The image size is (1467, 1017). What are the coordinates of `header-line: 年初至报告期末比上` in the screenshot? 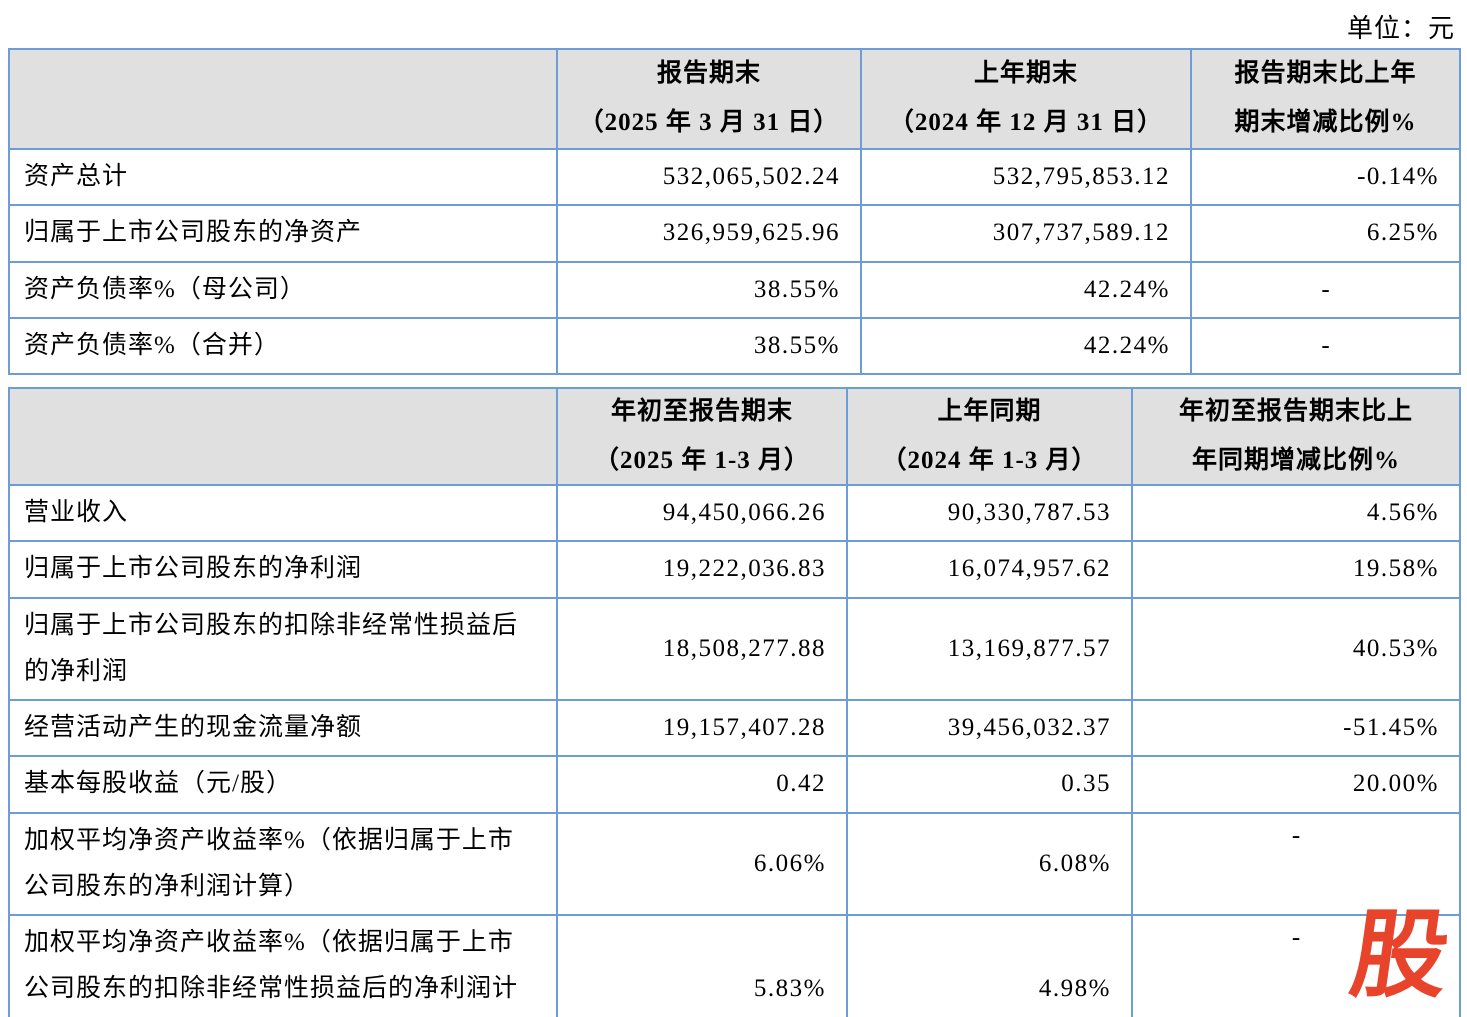 It's located at (1295, 411).